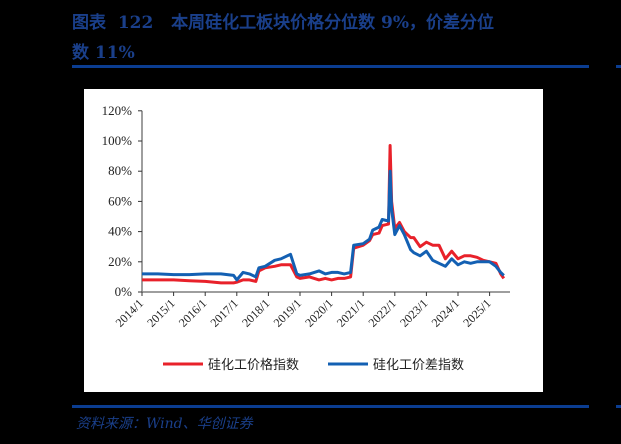 This screenshot has width=621, height=444. I want to click on figure-title-line-2: 数 11%, so click(103, 53).